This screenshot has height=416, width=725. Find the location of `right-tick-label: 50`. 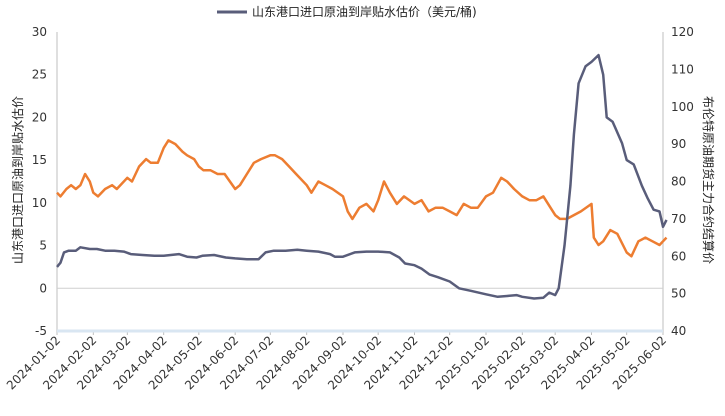

right-tick-label: 50 is located at coordinates (678, 294).